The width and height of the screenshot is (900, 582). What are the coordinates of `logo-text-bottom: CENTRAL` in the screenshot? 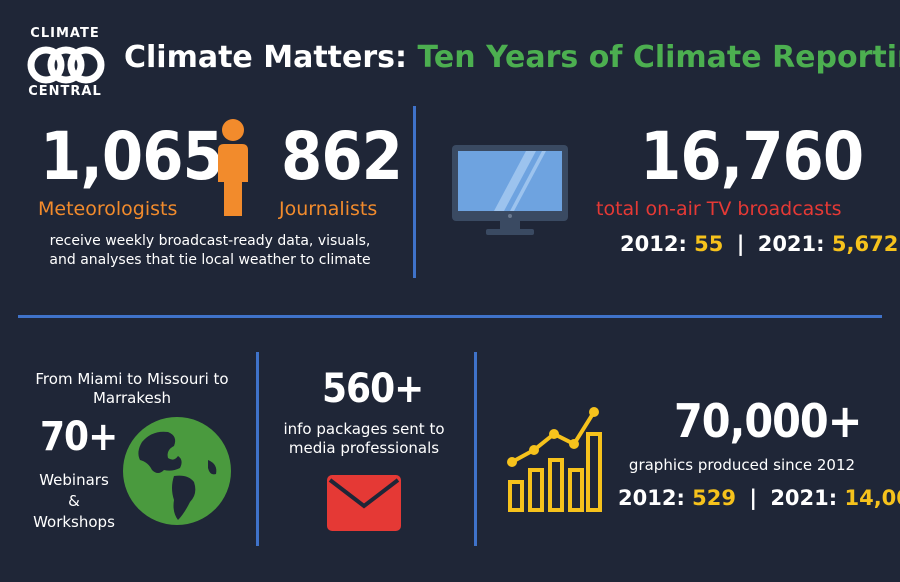 It's located at (65, 91).